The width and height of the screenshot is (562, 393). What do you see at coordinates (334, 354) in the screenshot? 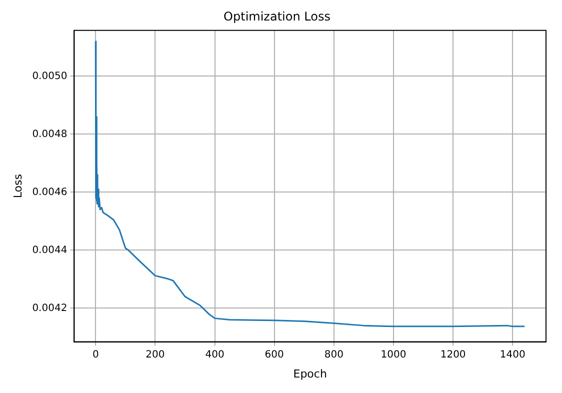
I see `x-tick-label: 800` at bounding box center [334, 354].